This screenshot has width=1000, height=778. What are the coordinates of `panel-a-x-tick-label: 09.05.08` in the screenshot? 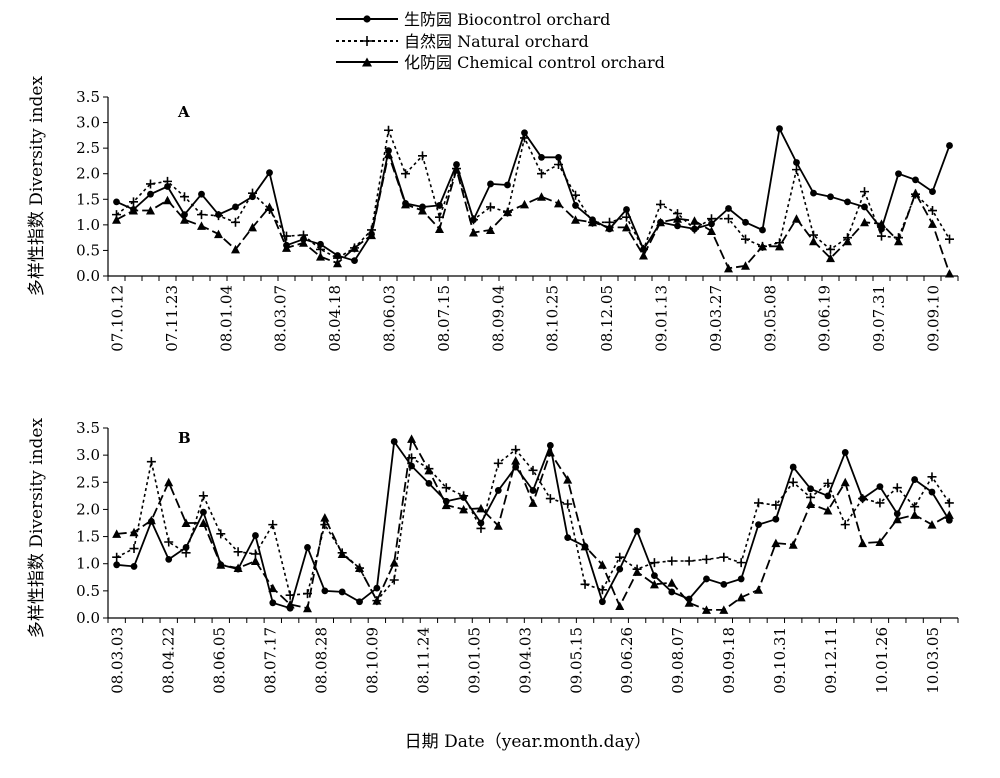 It's located at (770, 318).